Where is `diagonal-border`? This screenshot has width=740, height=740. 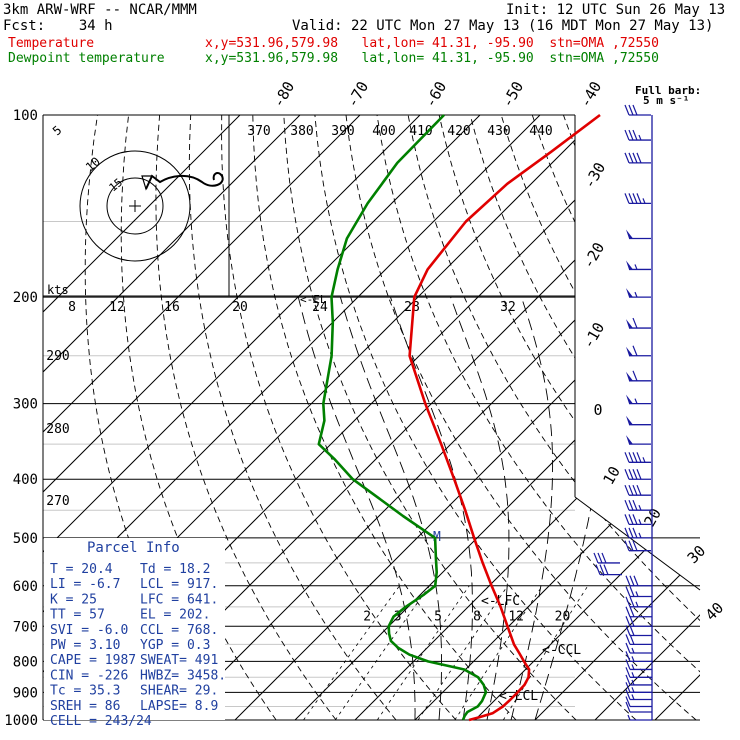 diagonal-border is located at coordinates (637, 543).